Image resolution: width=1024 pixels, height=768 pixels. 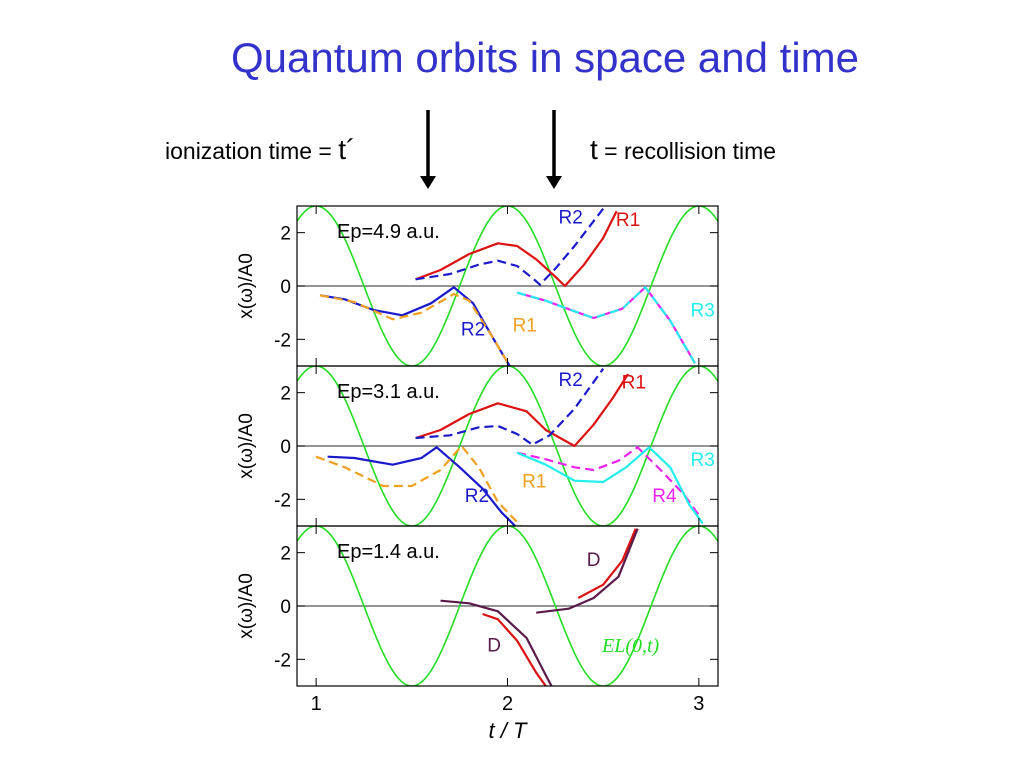 I want to click on recollision-caption: t = recollision time, so click(x=683, y=150).